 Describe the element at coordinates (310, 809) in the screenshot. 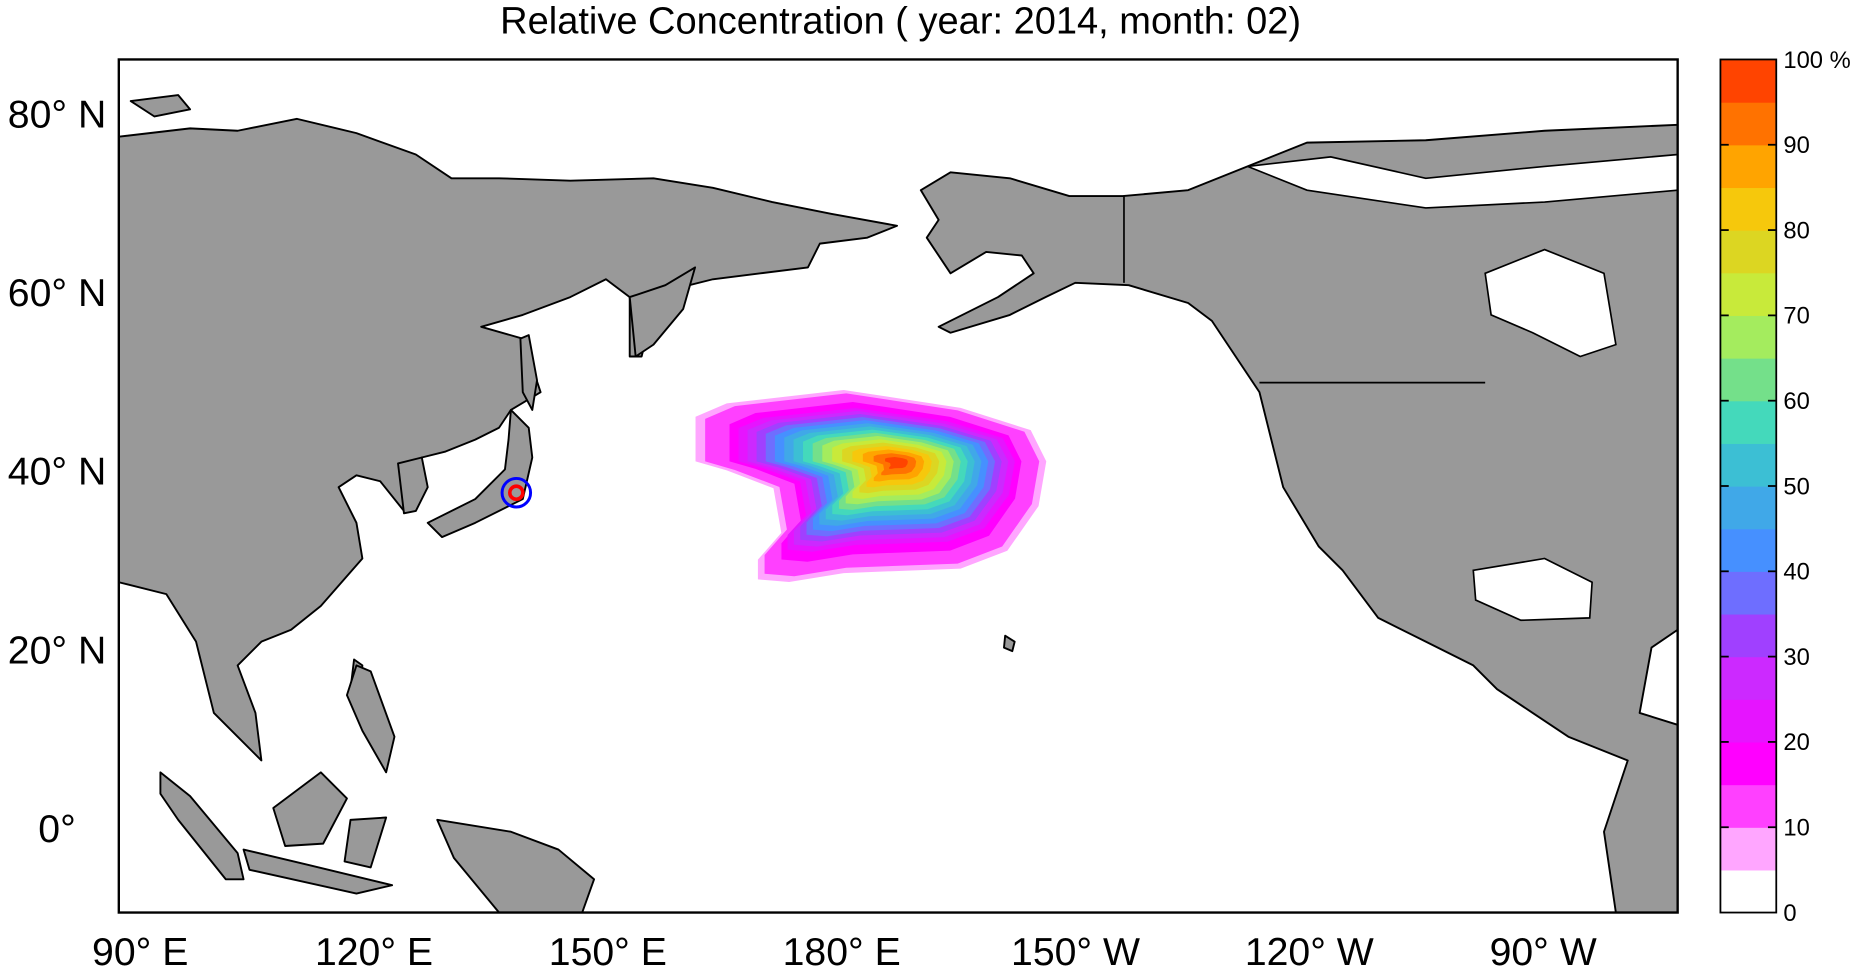

I see `land-borneo` at that location.